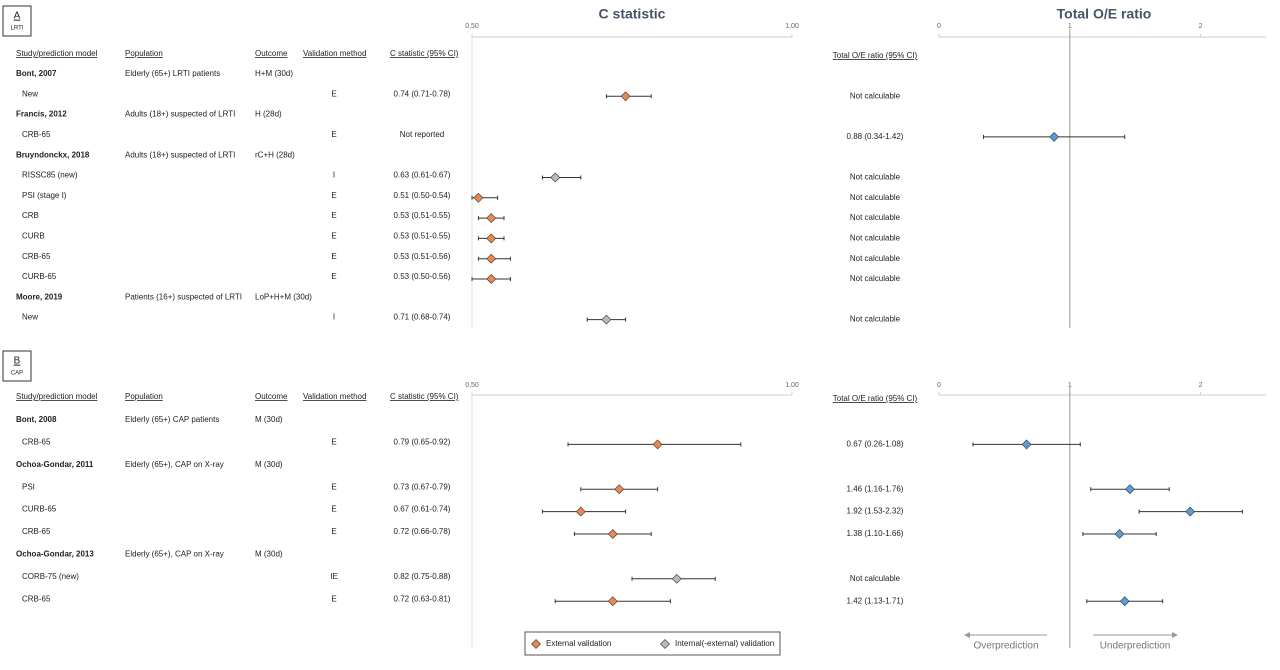 The width and height of the screenshot is (1280, 670). What do you see at coordinates (183, 296) in the screenshot?
I see `population: Patients (16+) suspected of LRTI` at bounding box center [183, 296].